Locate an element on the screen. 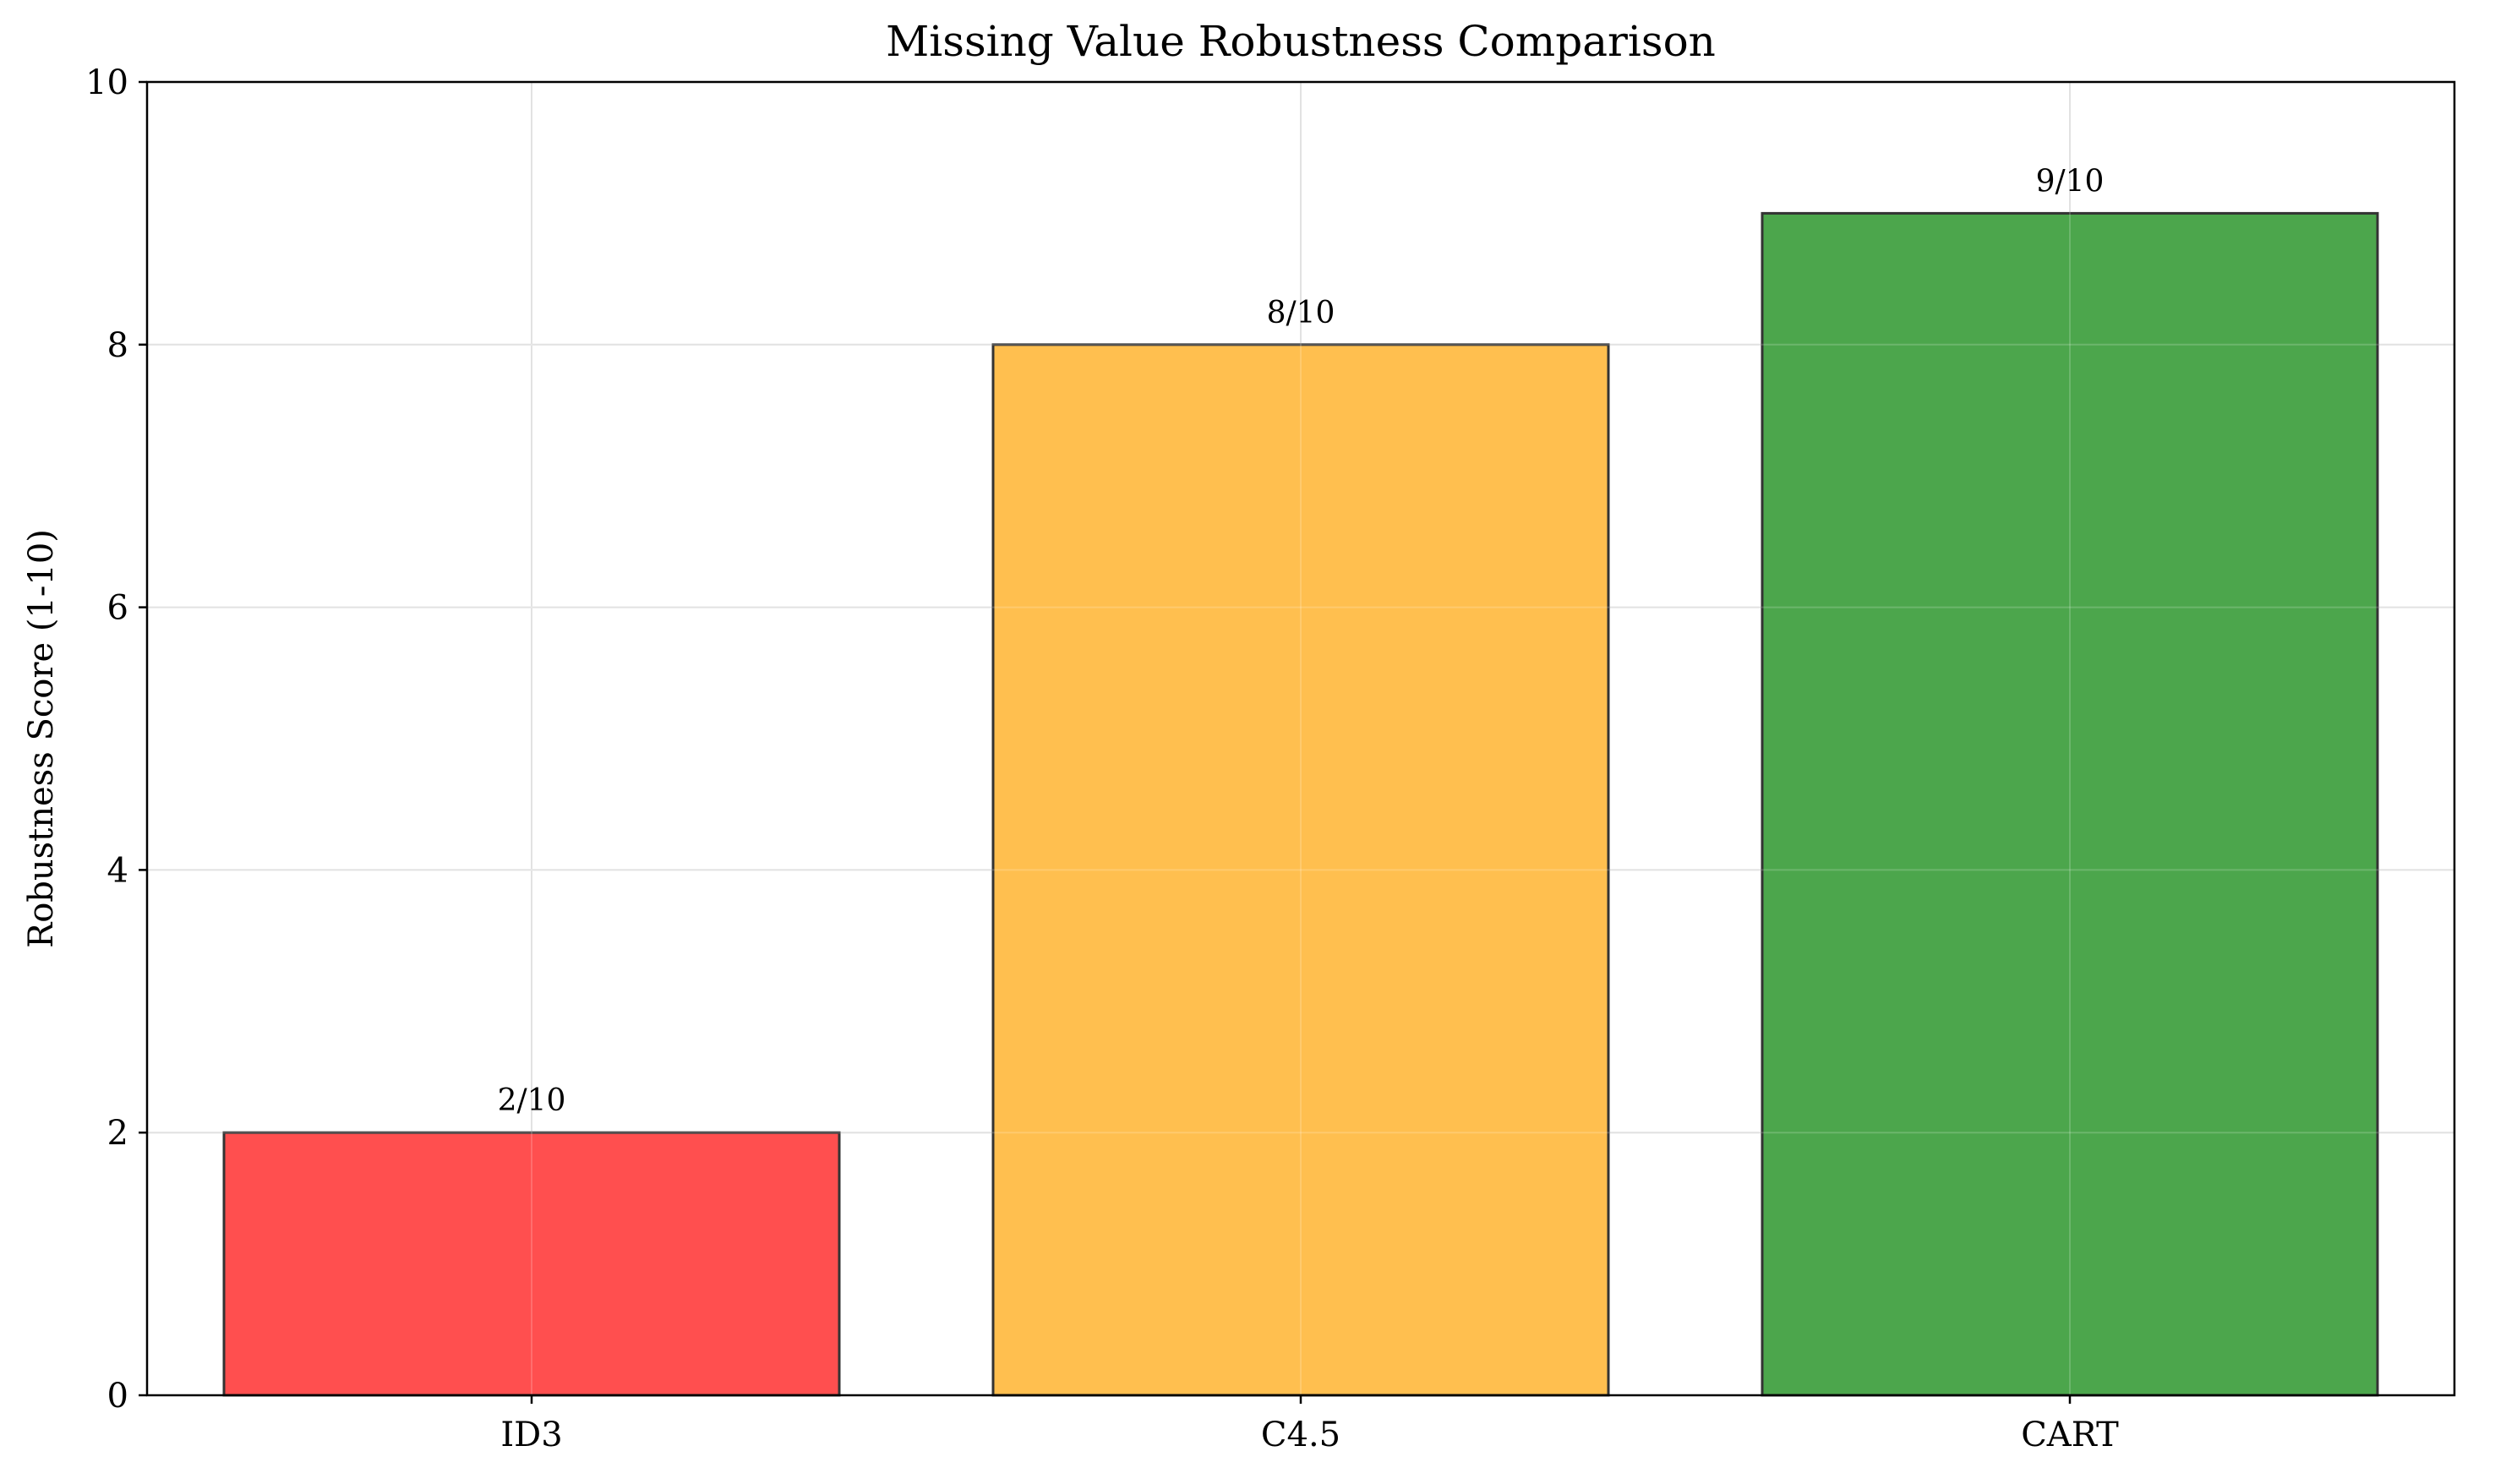 The height and width of the screenshot is (1484, 2495). x-tick-label: C4.5 is located at coordinates (1300, 1435).